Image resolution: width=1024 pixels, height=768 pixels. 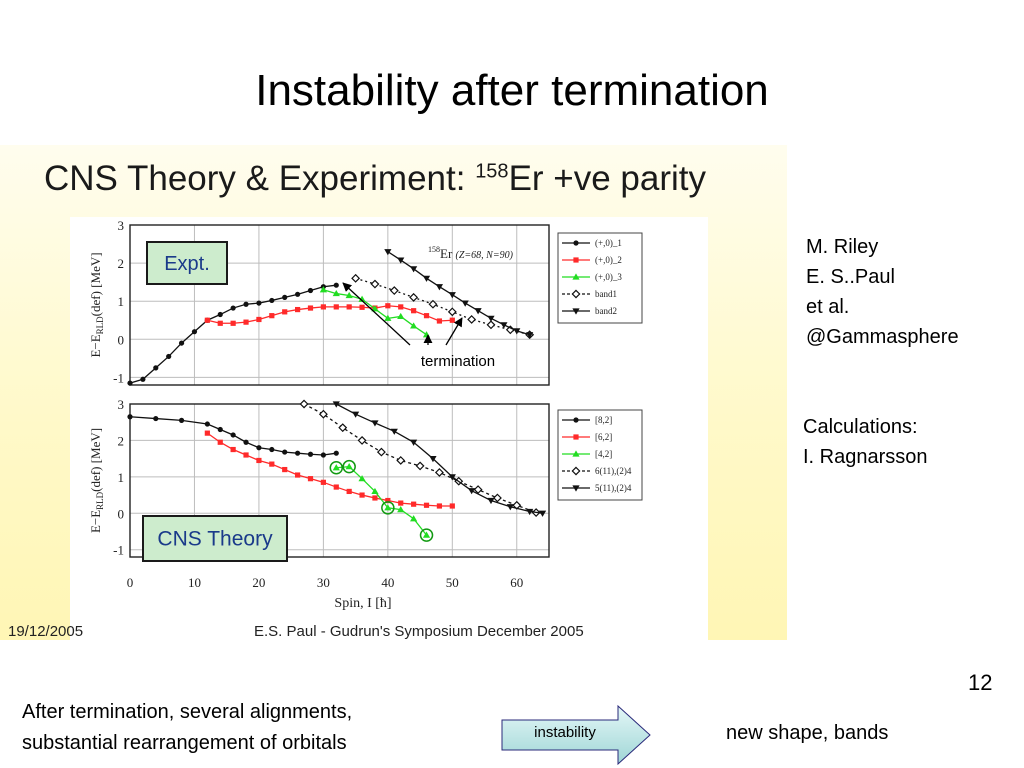 I want to click on x-axis-label: Spin, I [ħ], so click(x=362, y=603).